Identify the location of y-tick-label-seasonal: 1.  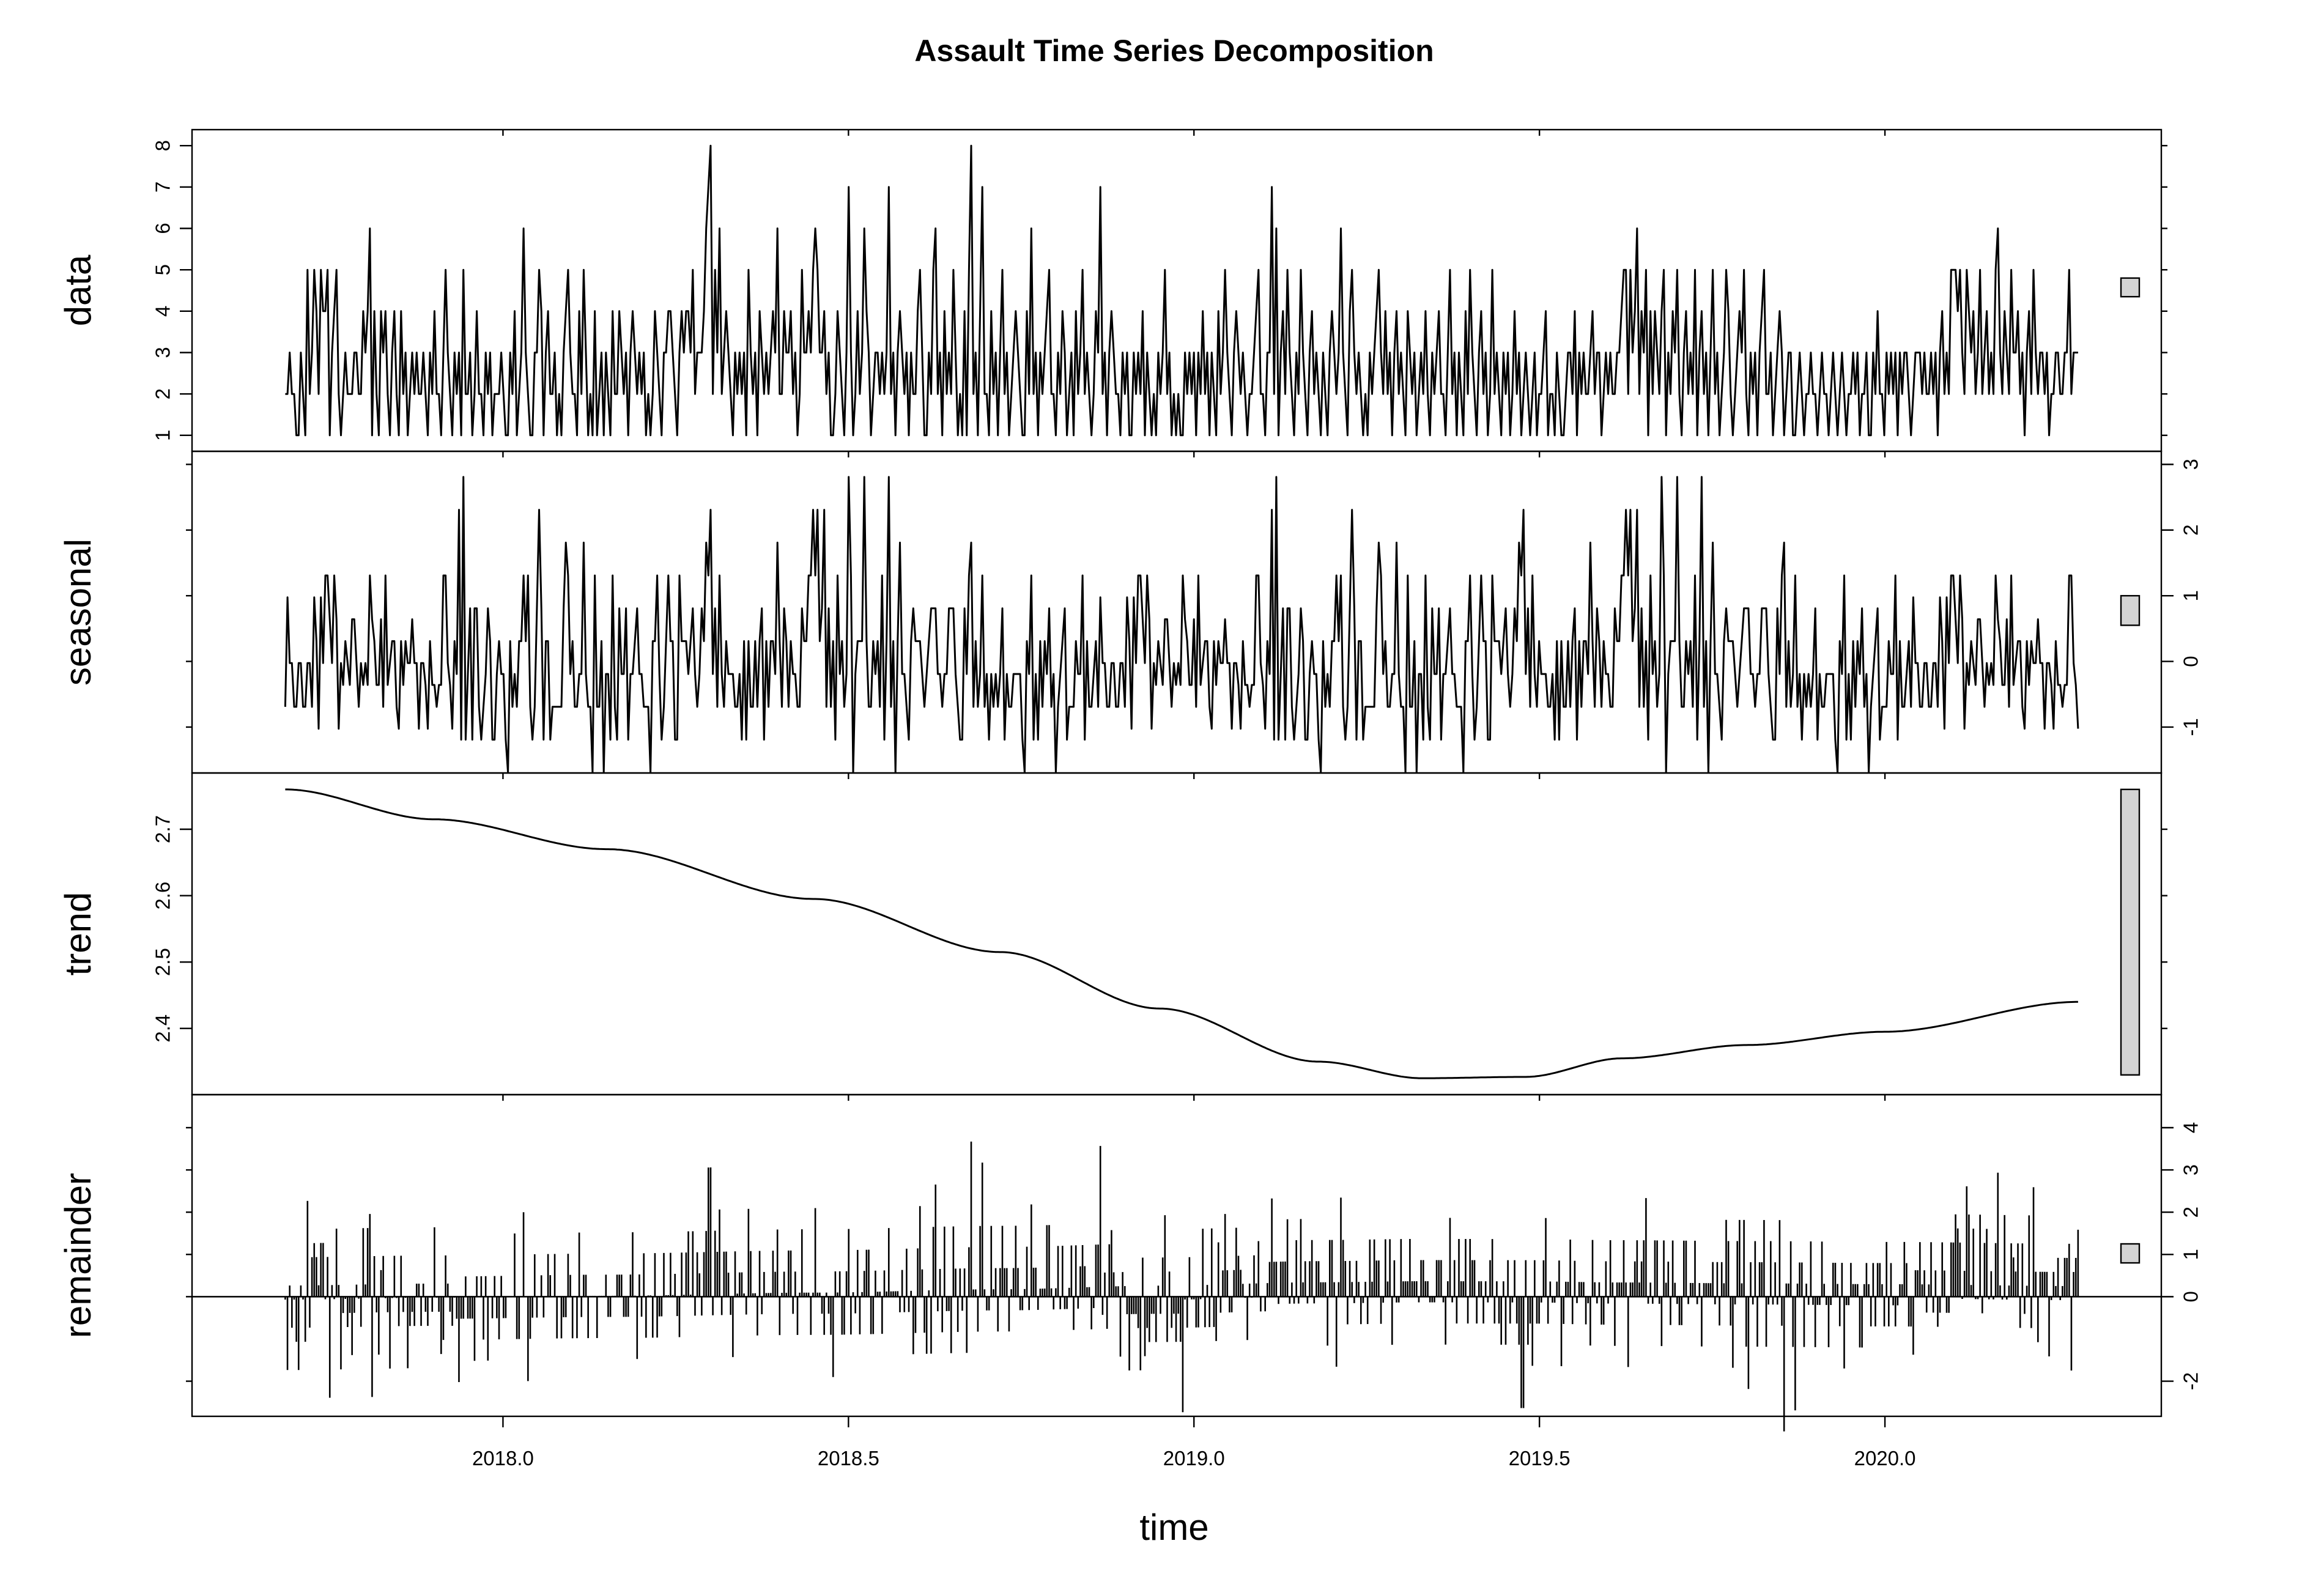
(2191, 596).